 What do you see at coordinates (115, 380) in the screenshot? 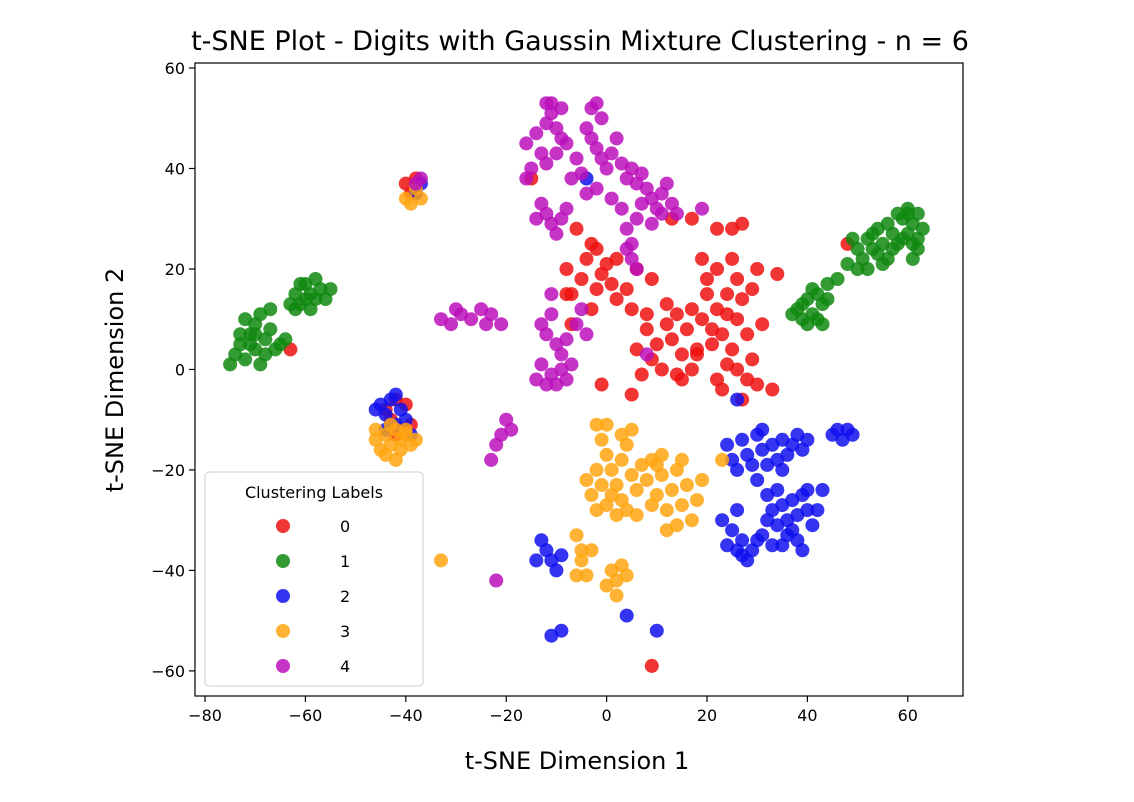
I see `y-axis-label: t-SNE Dimension 2` at bounding box center [115, 380].